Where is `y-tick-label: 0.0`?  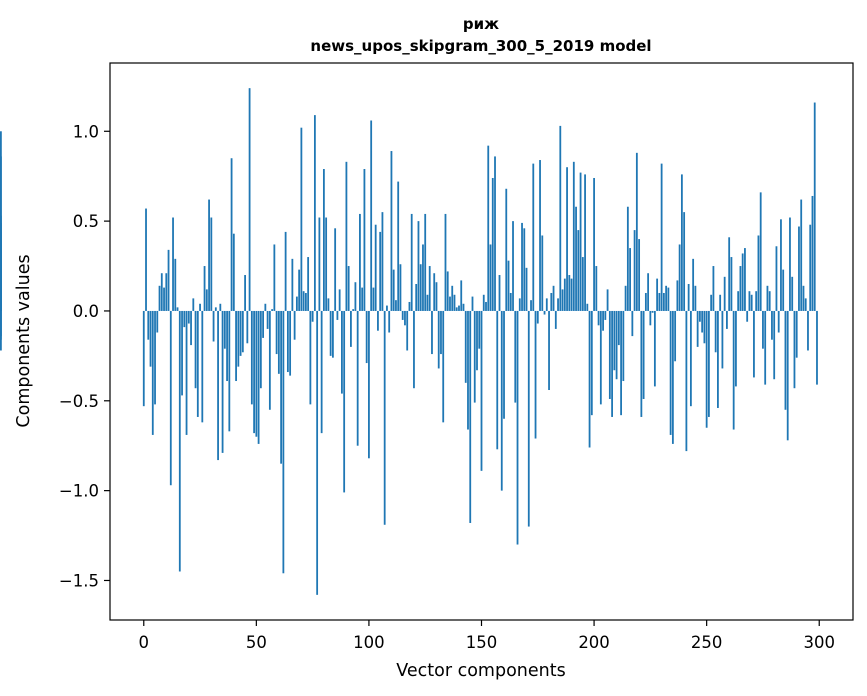 y-tick-label: 0.0 is located at coordinates (86, 311).